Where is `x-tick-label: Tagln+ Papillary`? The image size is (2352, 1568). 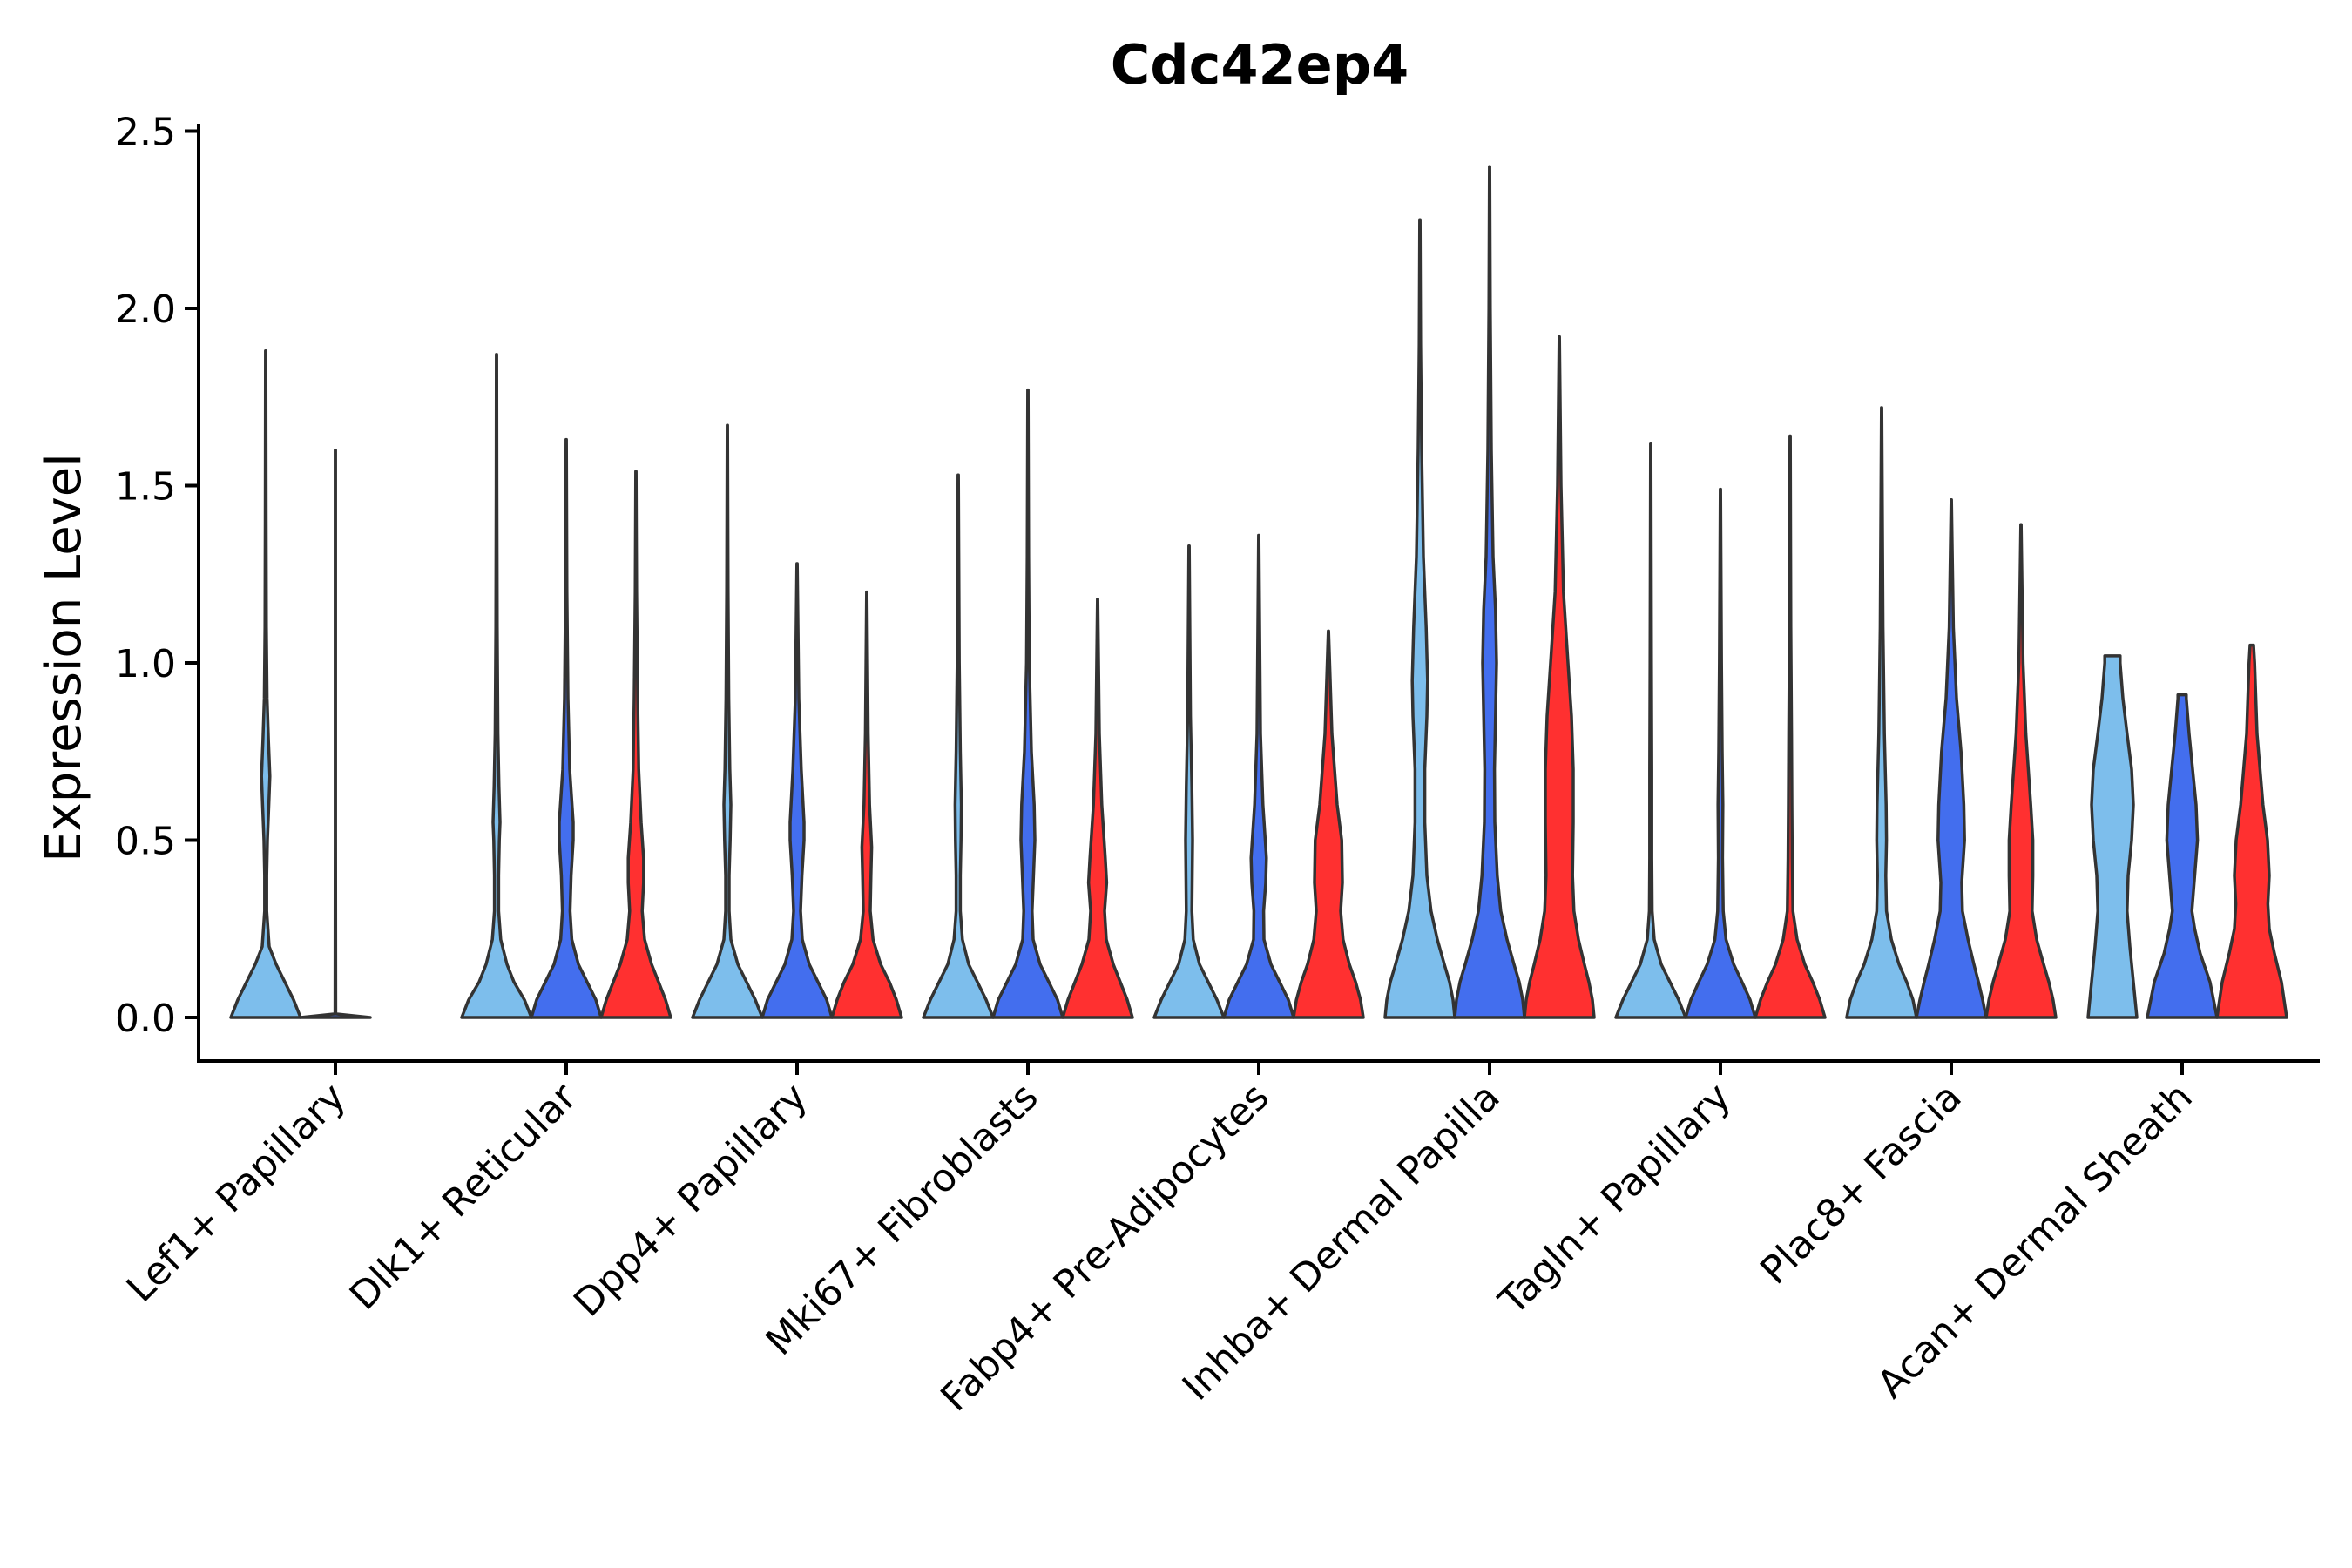
x-tick-label: Tagln+ Papillary is located at coordinates (1615, 1199).